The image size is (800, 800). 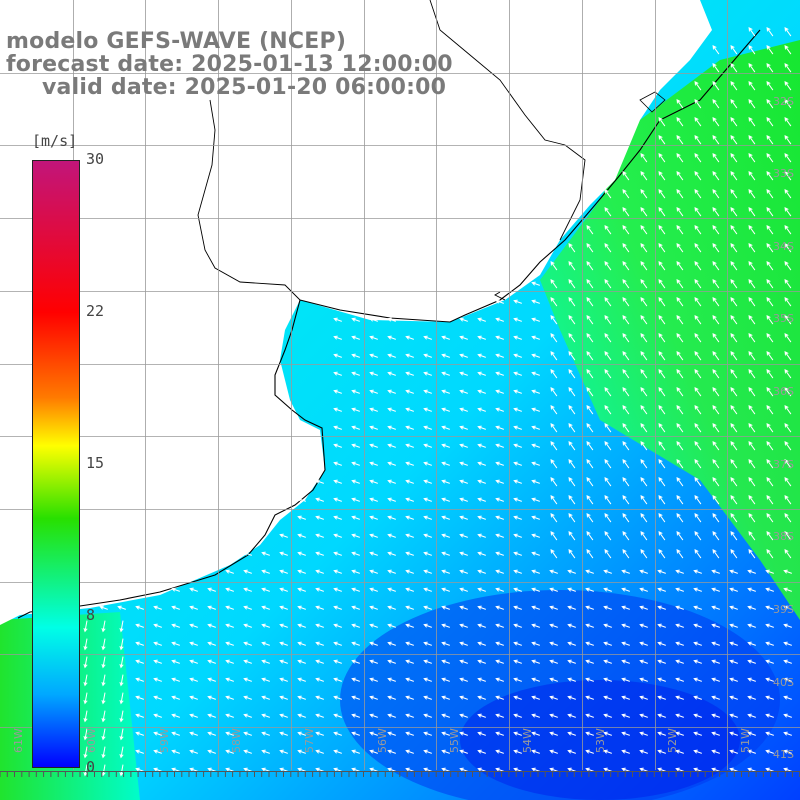 I want to click on lon-label: 52W, so click(x=672, y=740).